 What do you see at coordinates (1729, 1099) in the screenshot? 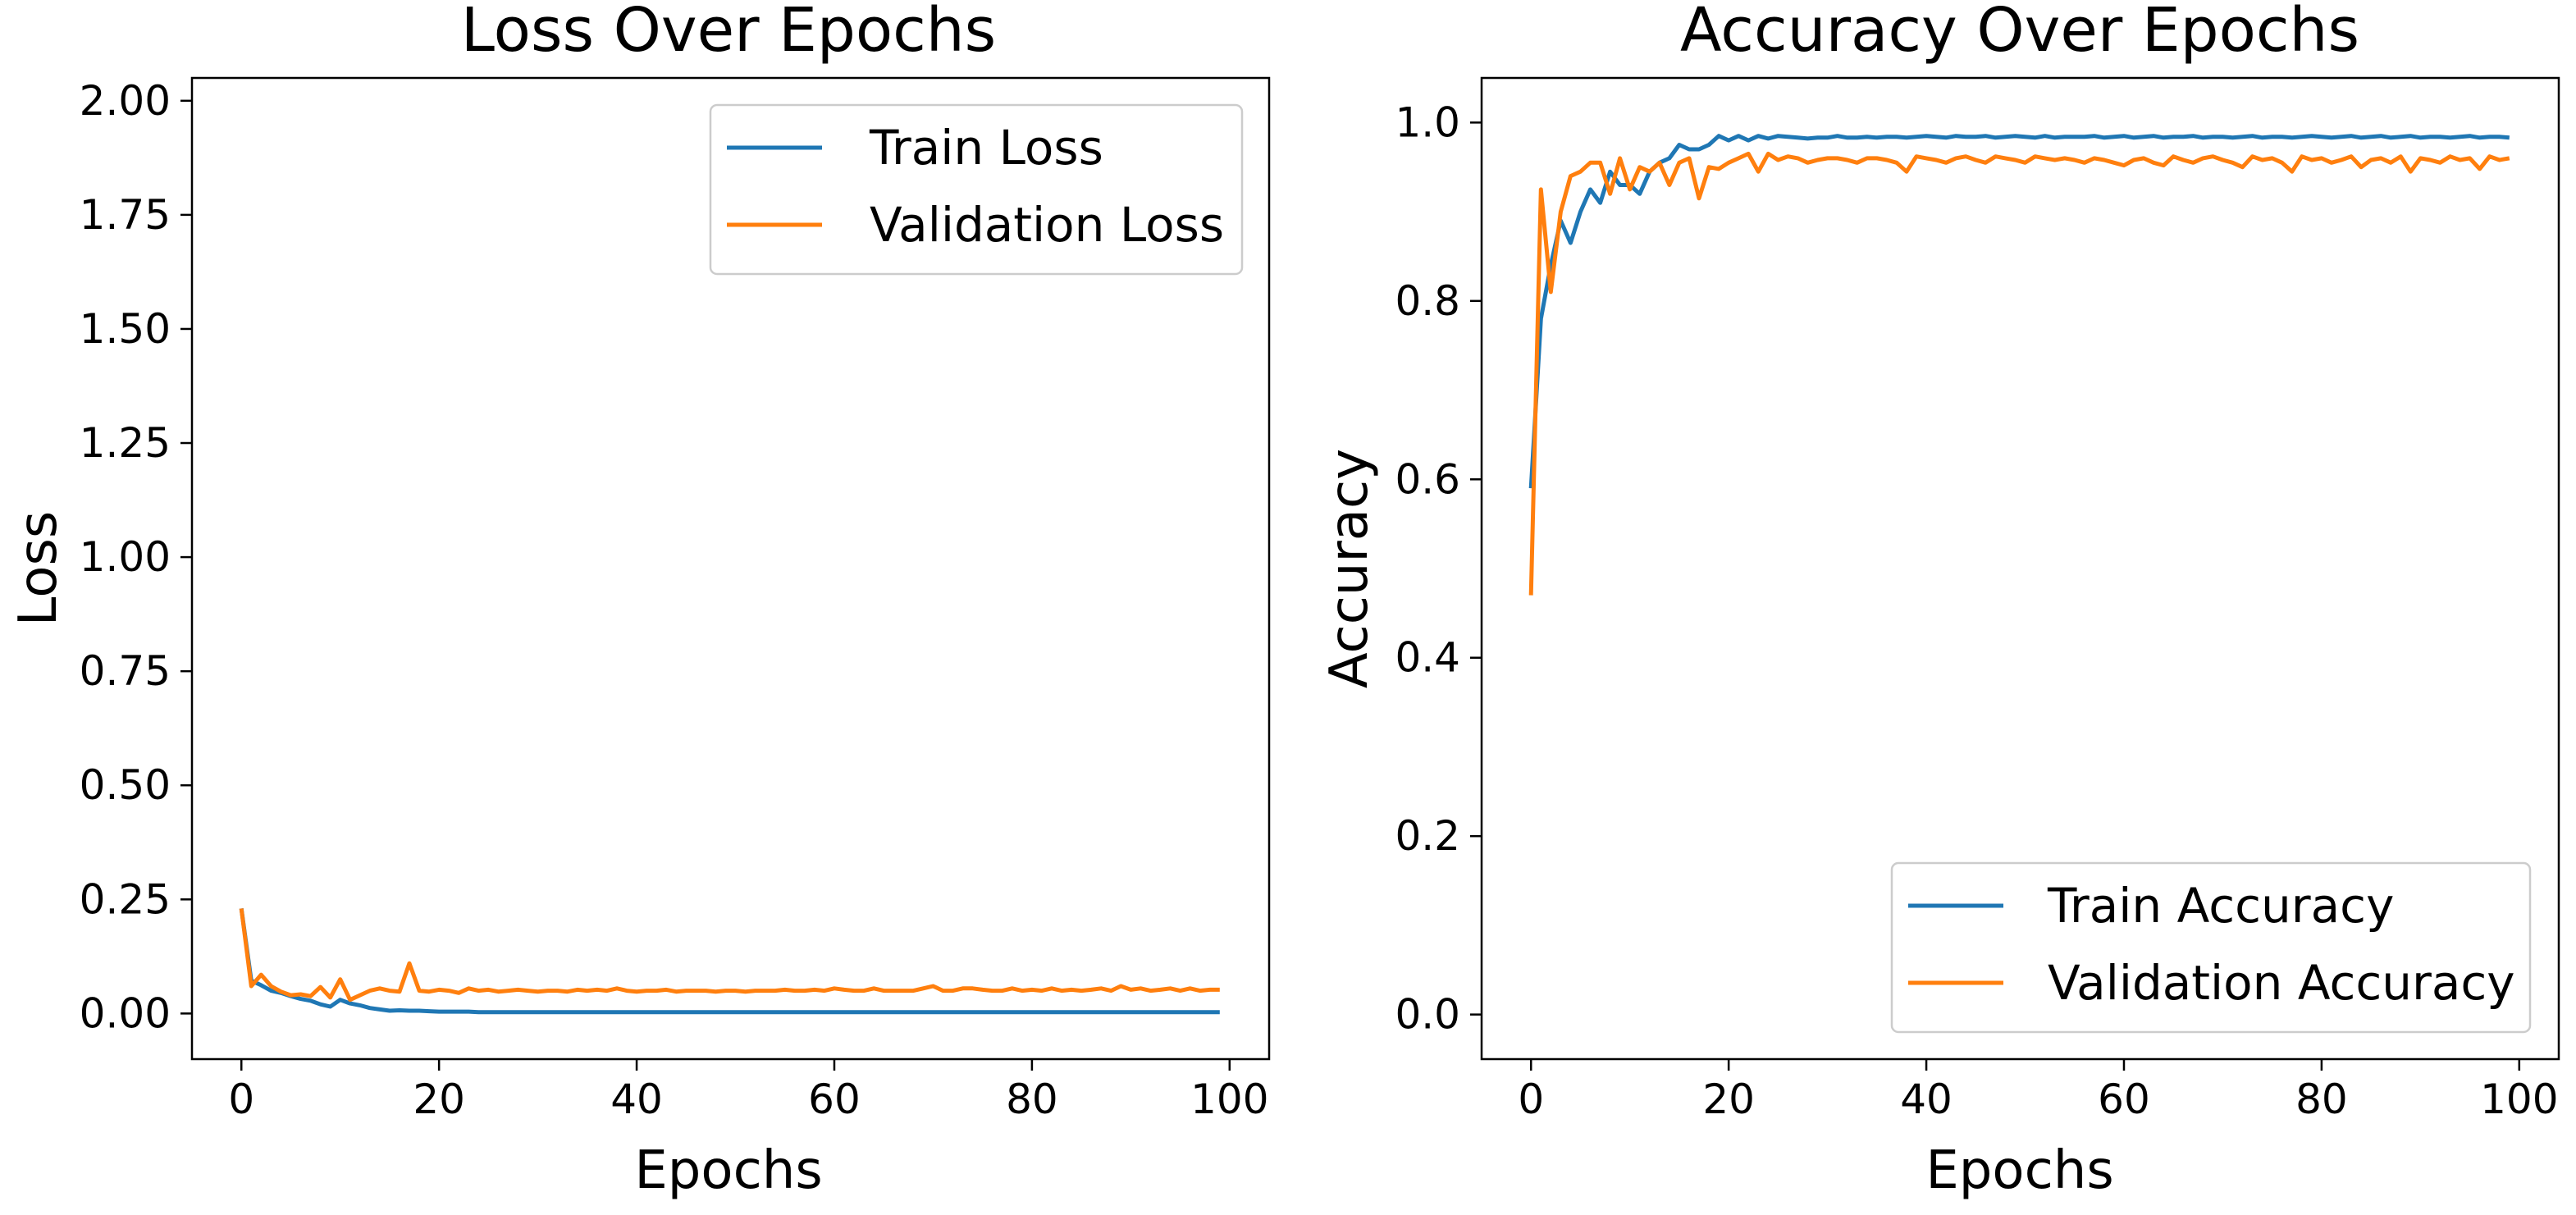
I see `accuracy-x-tick-label: 20` at bounding box center [1729, 1099].